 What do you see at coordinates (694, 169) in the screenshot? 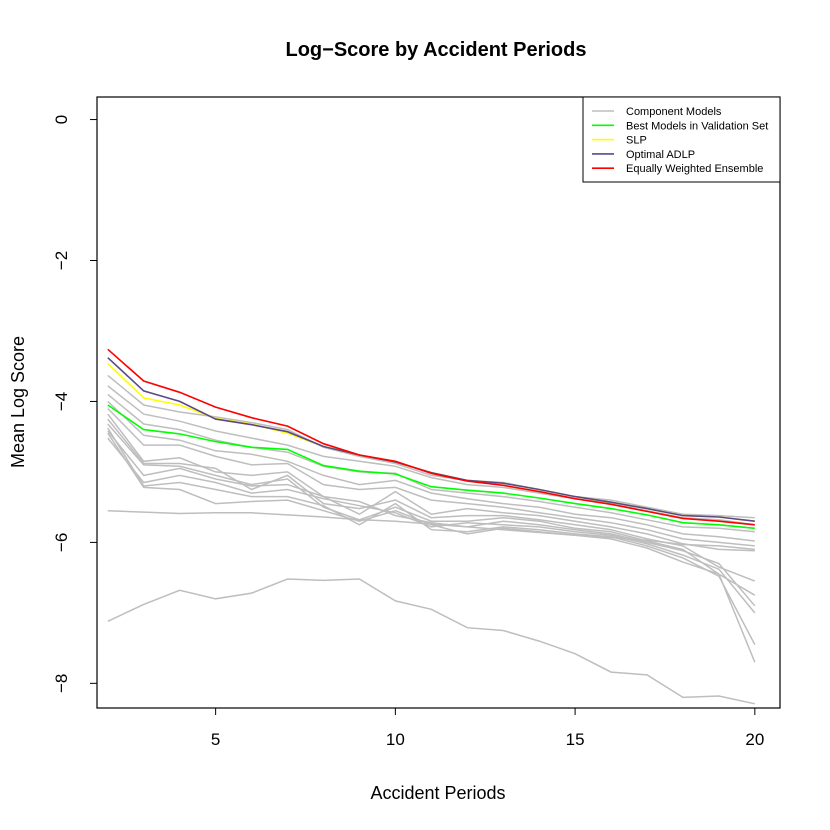
I see `legend-label: Equally Weighted Ensemble` at bounding box center [694, 169].